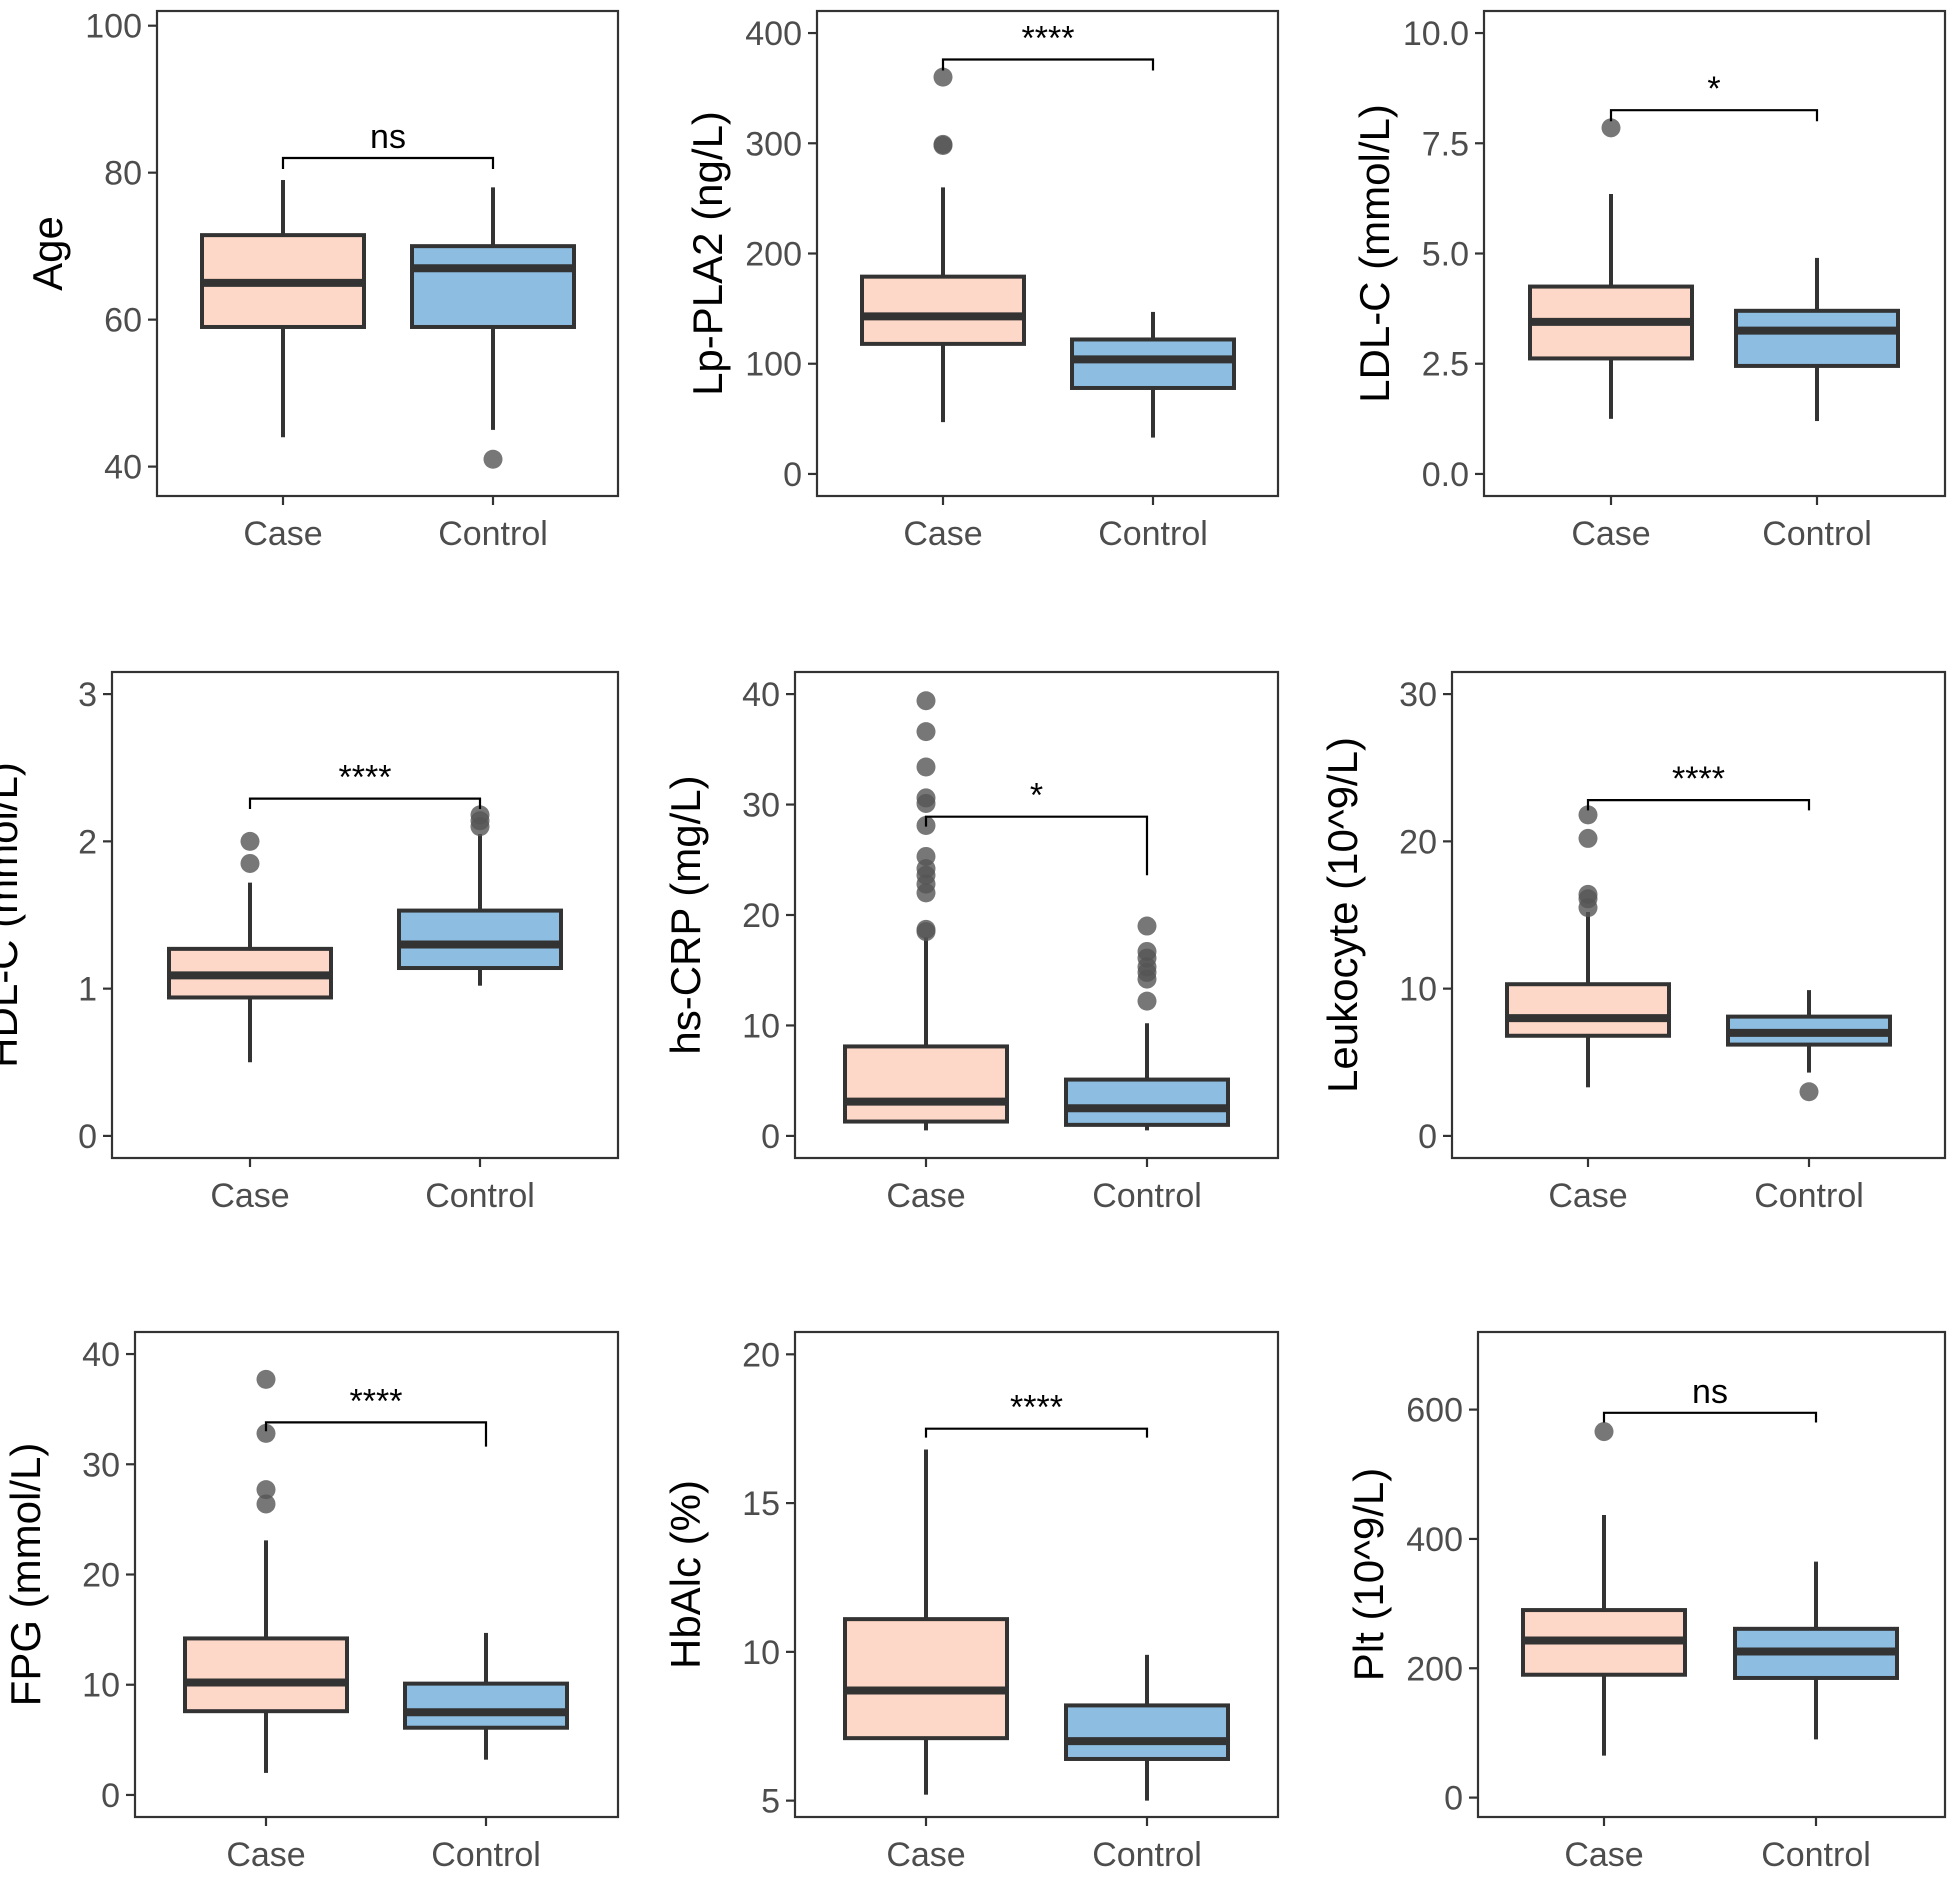 This screenshot has height=1877, width=1949. Describe the element at coordinates (761, 1355) in the screenshot. I see `panel-8-ytick-label-3: 20` at that location.